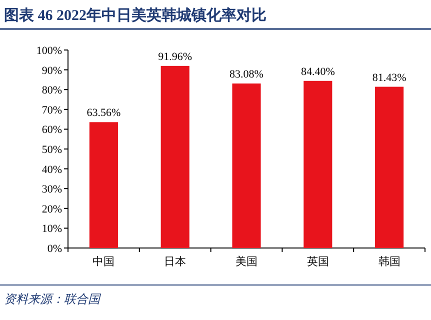 This screenshot has height=320, width=431. What do you see at coordinates (52, 70) in the screenshot?
I see `y-tick-label: 90%` at bounding box center [52, 70].